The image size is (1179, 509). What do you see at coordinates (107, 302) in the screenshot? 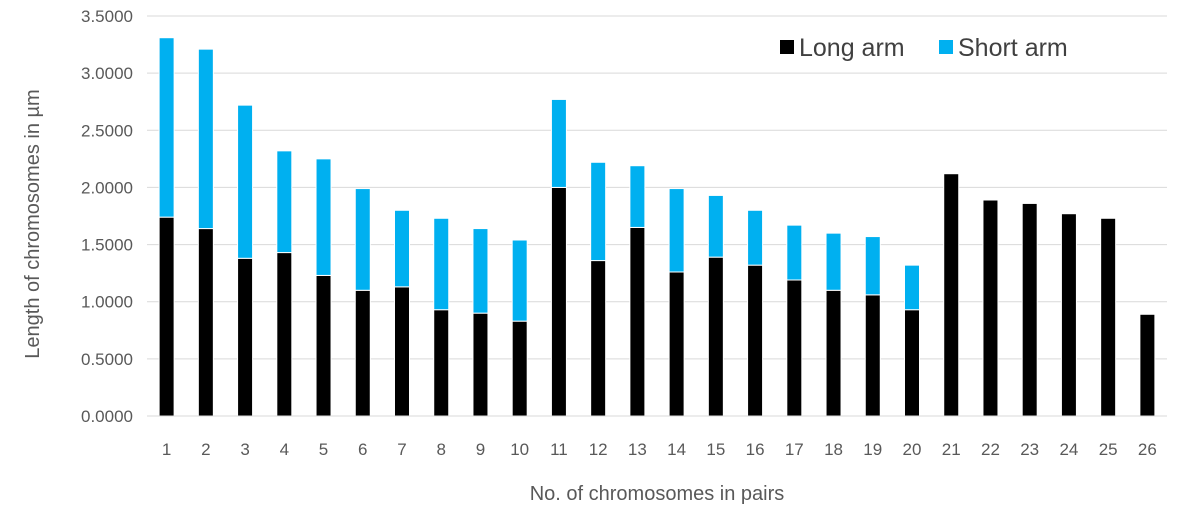
I see `y-tick-label: 1.0000` at bounding box center [107, 302].